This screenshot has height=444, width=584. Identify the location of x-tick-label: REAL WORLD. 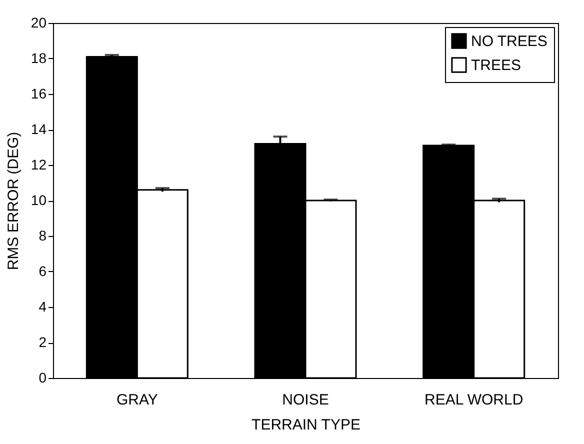
(474, 400).